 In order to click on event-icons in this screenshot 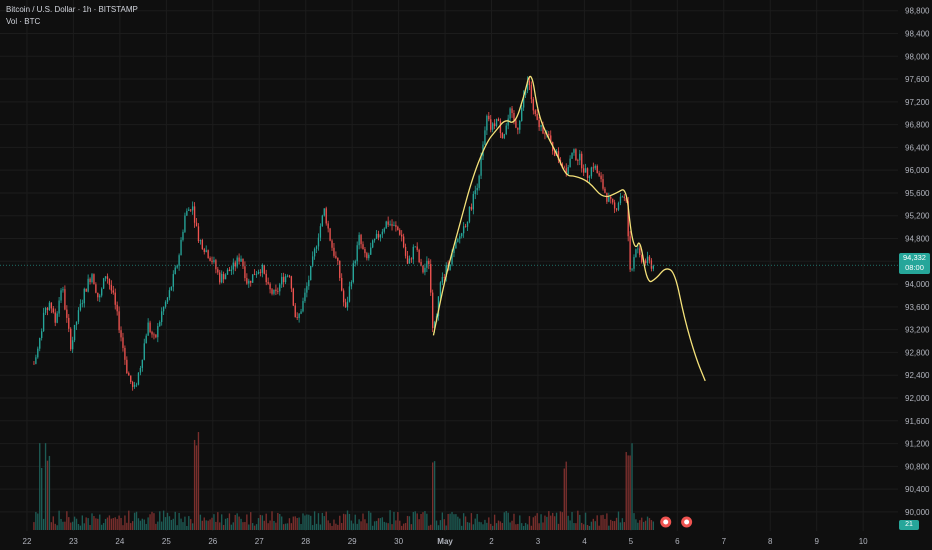, I will do `click(676, 522)`.